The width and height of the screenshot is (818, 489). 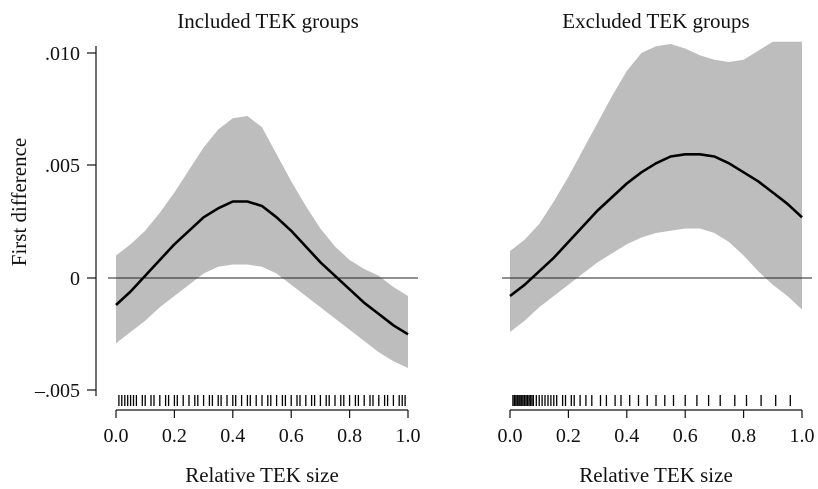 I want to click on y-tick-label: .010, so click(x=62, y=54).